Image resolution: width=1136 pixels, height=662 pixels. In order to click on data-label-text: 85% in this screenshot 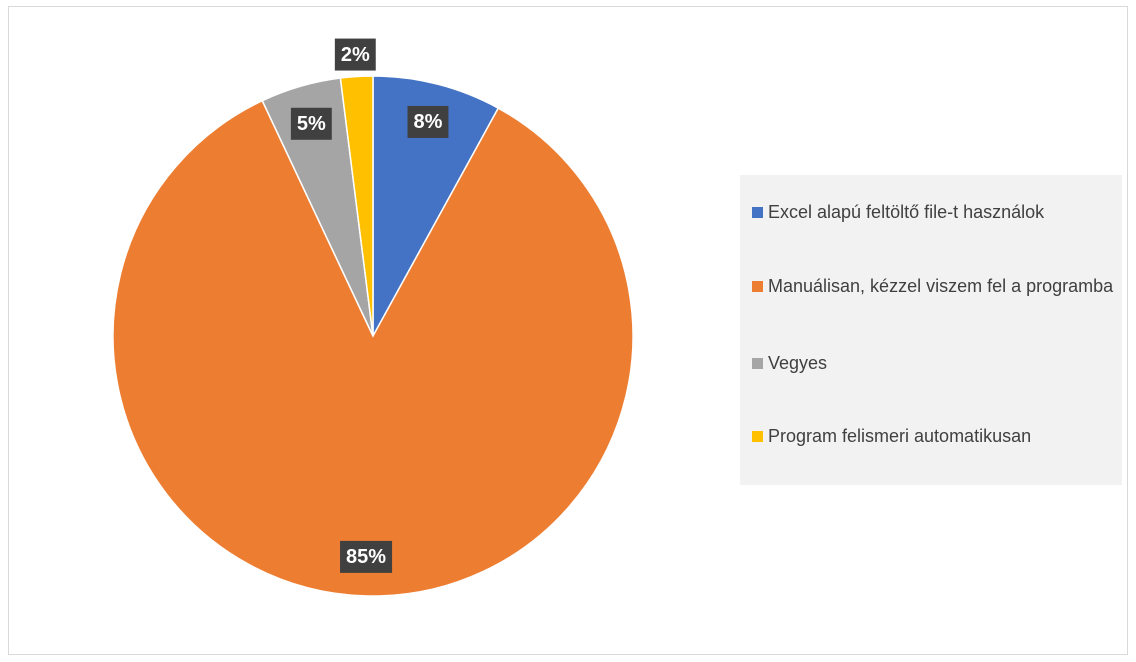, I will do `click(366, 557)`.